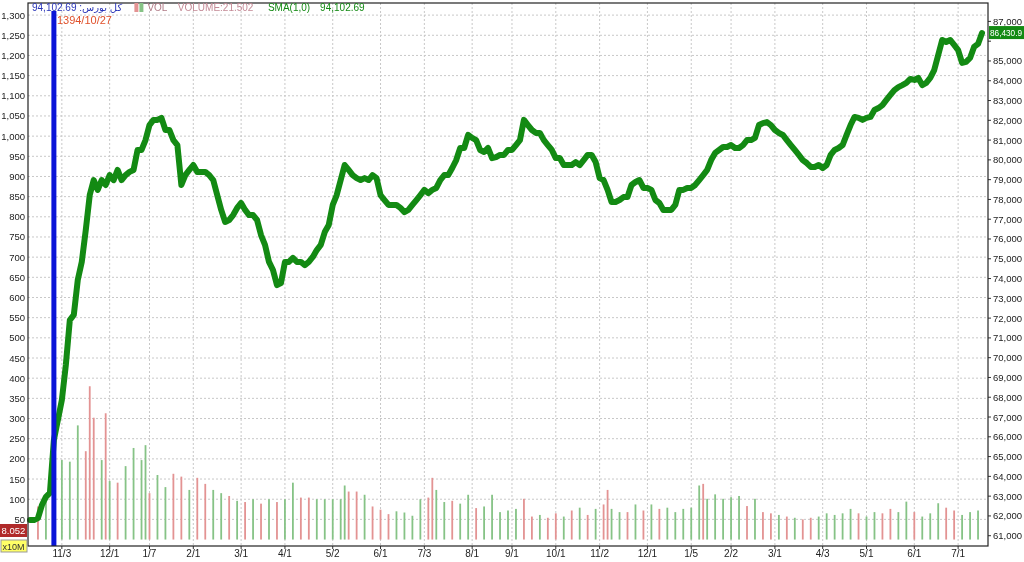 The height and width of the screenshot is (562, 1024). What do you see at coordinates (13, 546) in the screenshot?
I see `annotation: x10M` at bounding box center [13, 546].